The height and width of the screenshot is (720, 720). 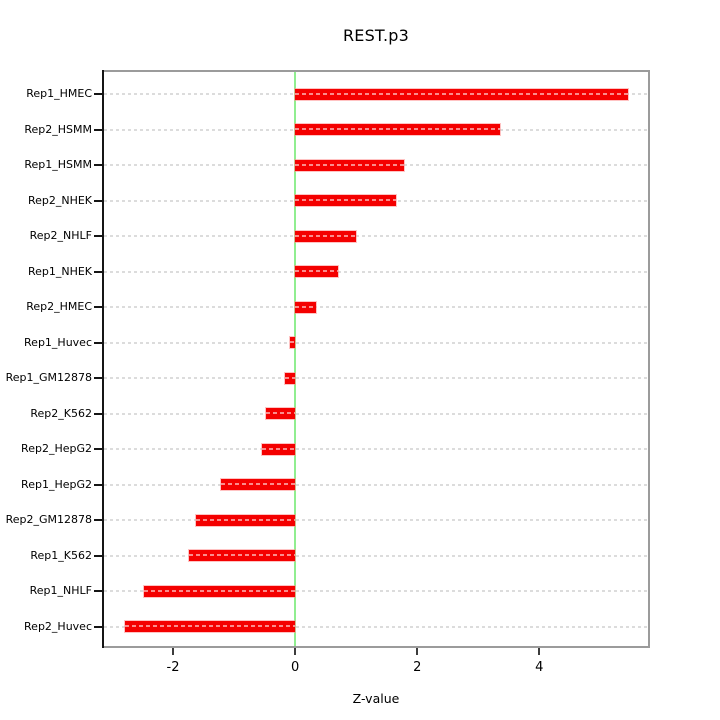 What do you see at coordinates (59, 200) in the screenshot?
I see `y-axis-label: Rep2_NHEK` at bounding box center [59, 200].